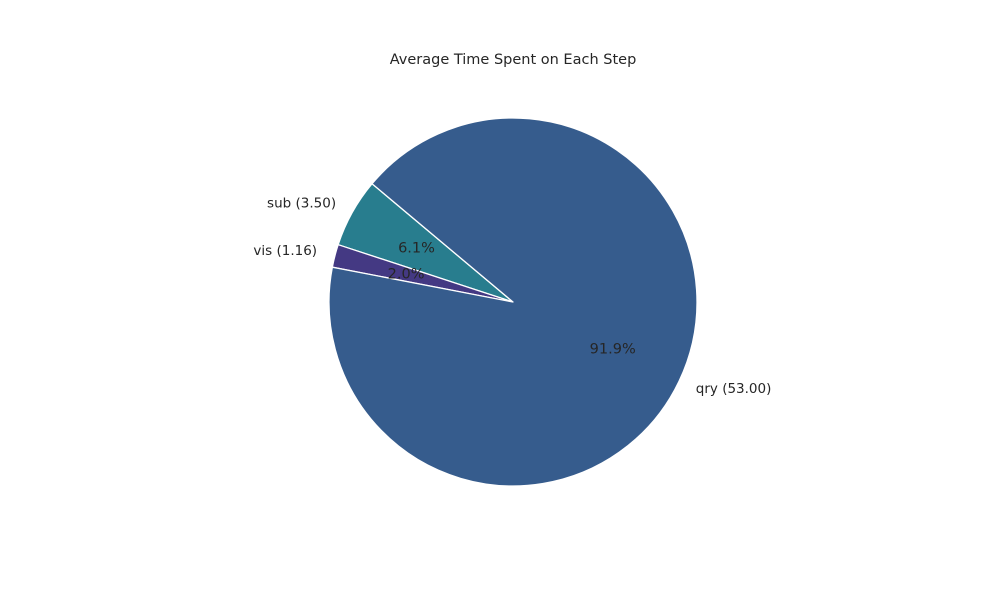  I want to click on slice-label-vis: vis (1.16), so click(285, 251).